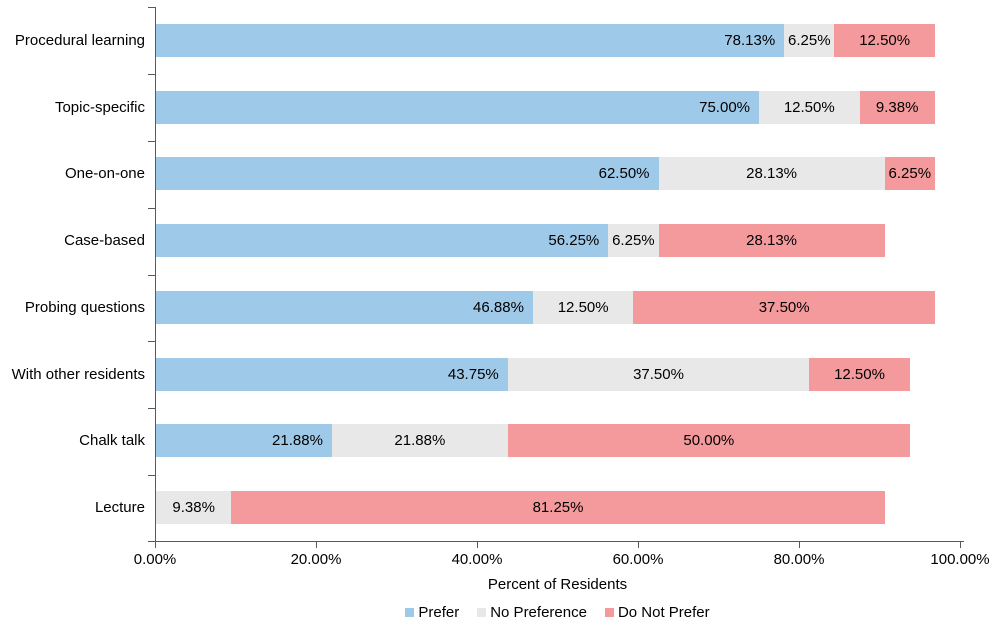 The image size is (997, 634). What do you see at coordinates (344, 307) in the screenshot?
I see `bar-segment-prefer: 46.88%` at bounding box center [344, 307].